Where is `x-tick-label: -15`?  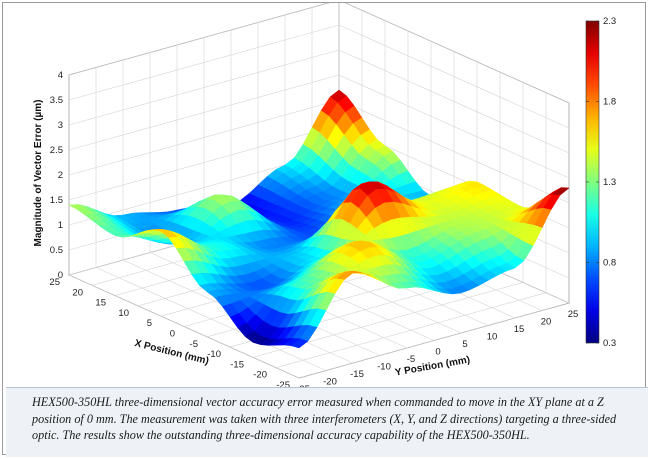 x-tick-label: -15 is located at coordinates (237, 364).